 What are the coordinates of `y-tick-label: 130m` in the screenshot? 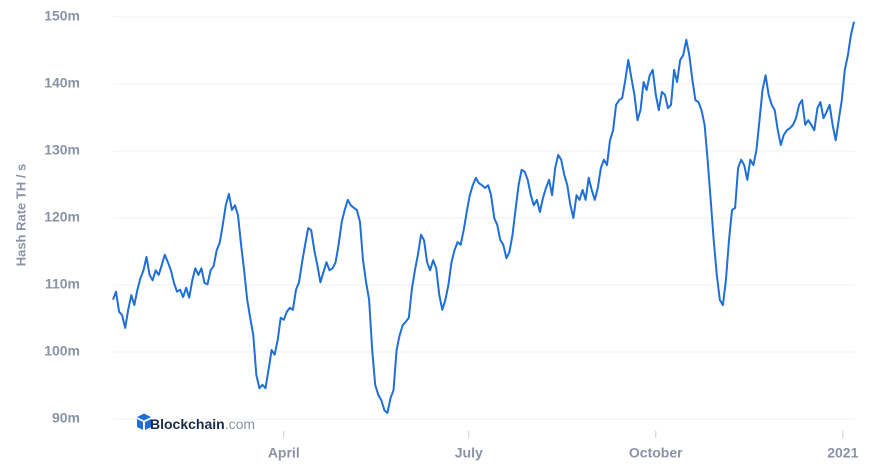 It's located at (62, 150).